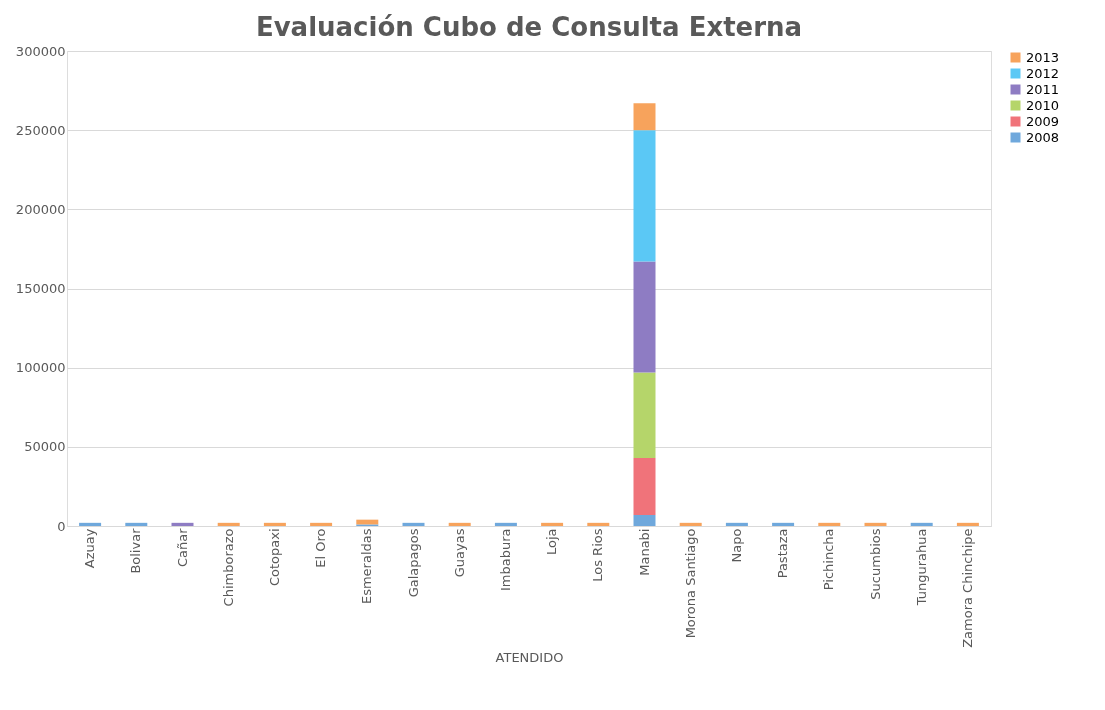  Describe the element at coordinates (413, 563) in the screenshot. I see `x-tick-label: Galapagos` at that location.